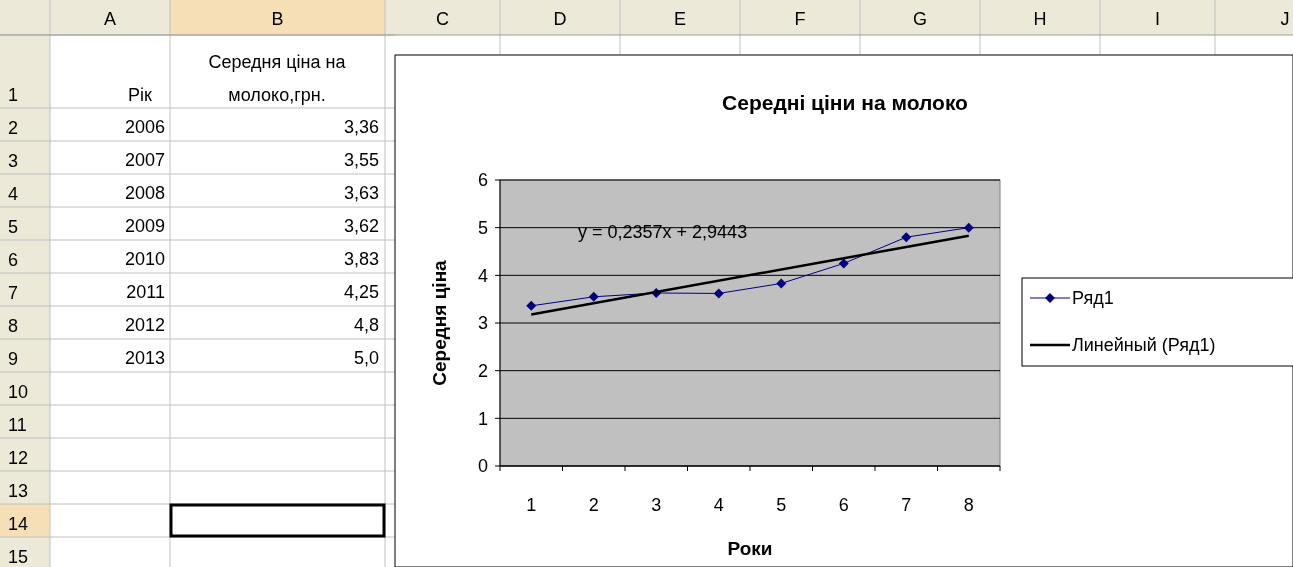 This screenshot has width=1293, height=567. I want to click on text: 3,63, so click(361, 193).